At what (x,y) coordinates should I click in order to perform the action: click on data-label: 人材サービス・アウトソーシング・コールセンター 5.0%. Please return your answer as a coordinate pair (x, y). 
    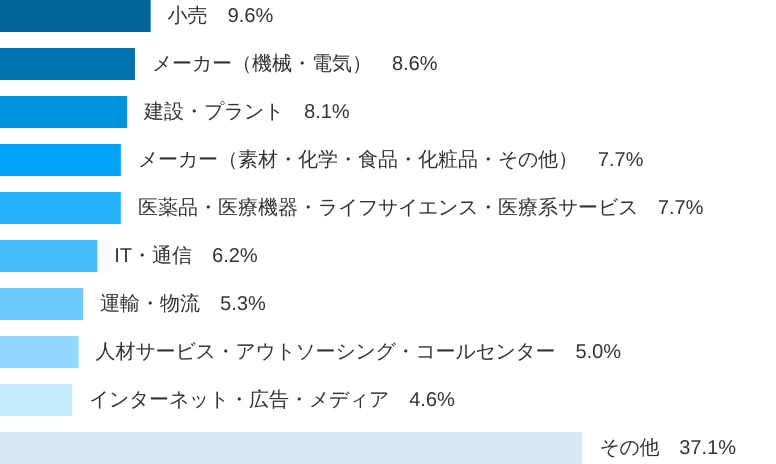
    Looking at the image, I should click on (358, 352).